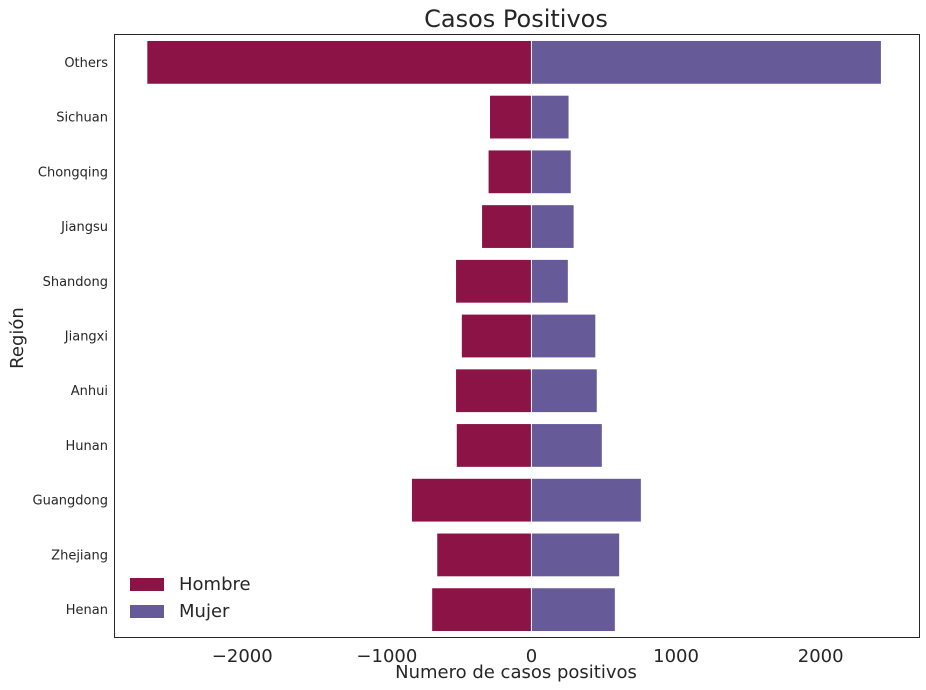 The width and height of the screenshot is (926, 690). Describe the element at coordinates (84, 227) in the screenshot. I see `y-tick-label: Jiangsu` at that location.